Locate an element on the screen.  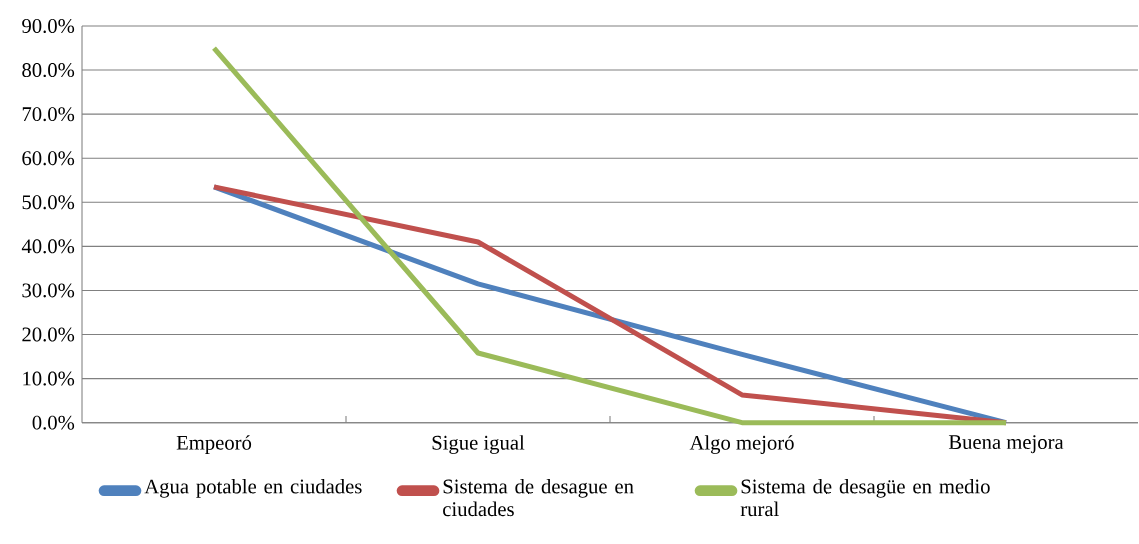
y-tick-label: 60.0% is located at coordinates (48, 158).